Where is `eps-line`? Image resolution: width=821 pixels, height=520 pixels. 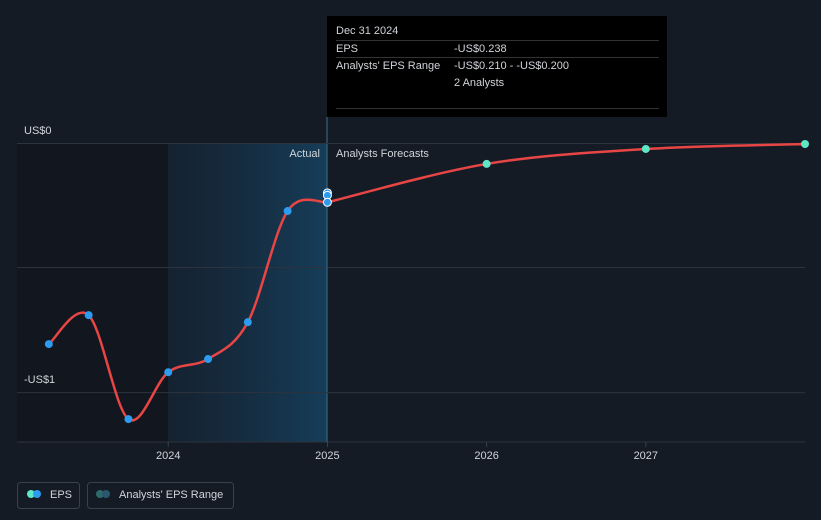 eps-line is located at coordinates (187, 310).